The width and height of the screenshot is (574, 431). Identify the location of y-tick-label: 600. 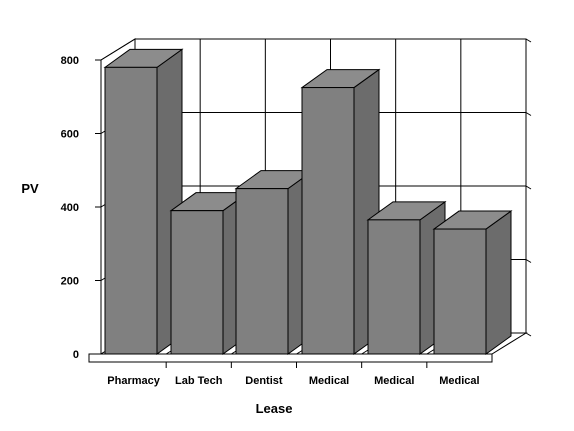
(70, 135).